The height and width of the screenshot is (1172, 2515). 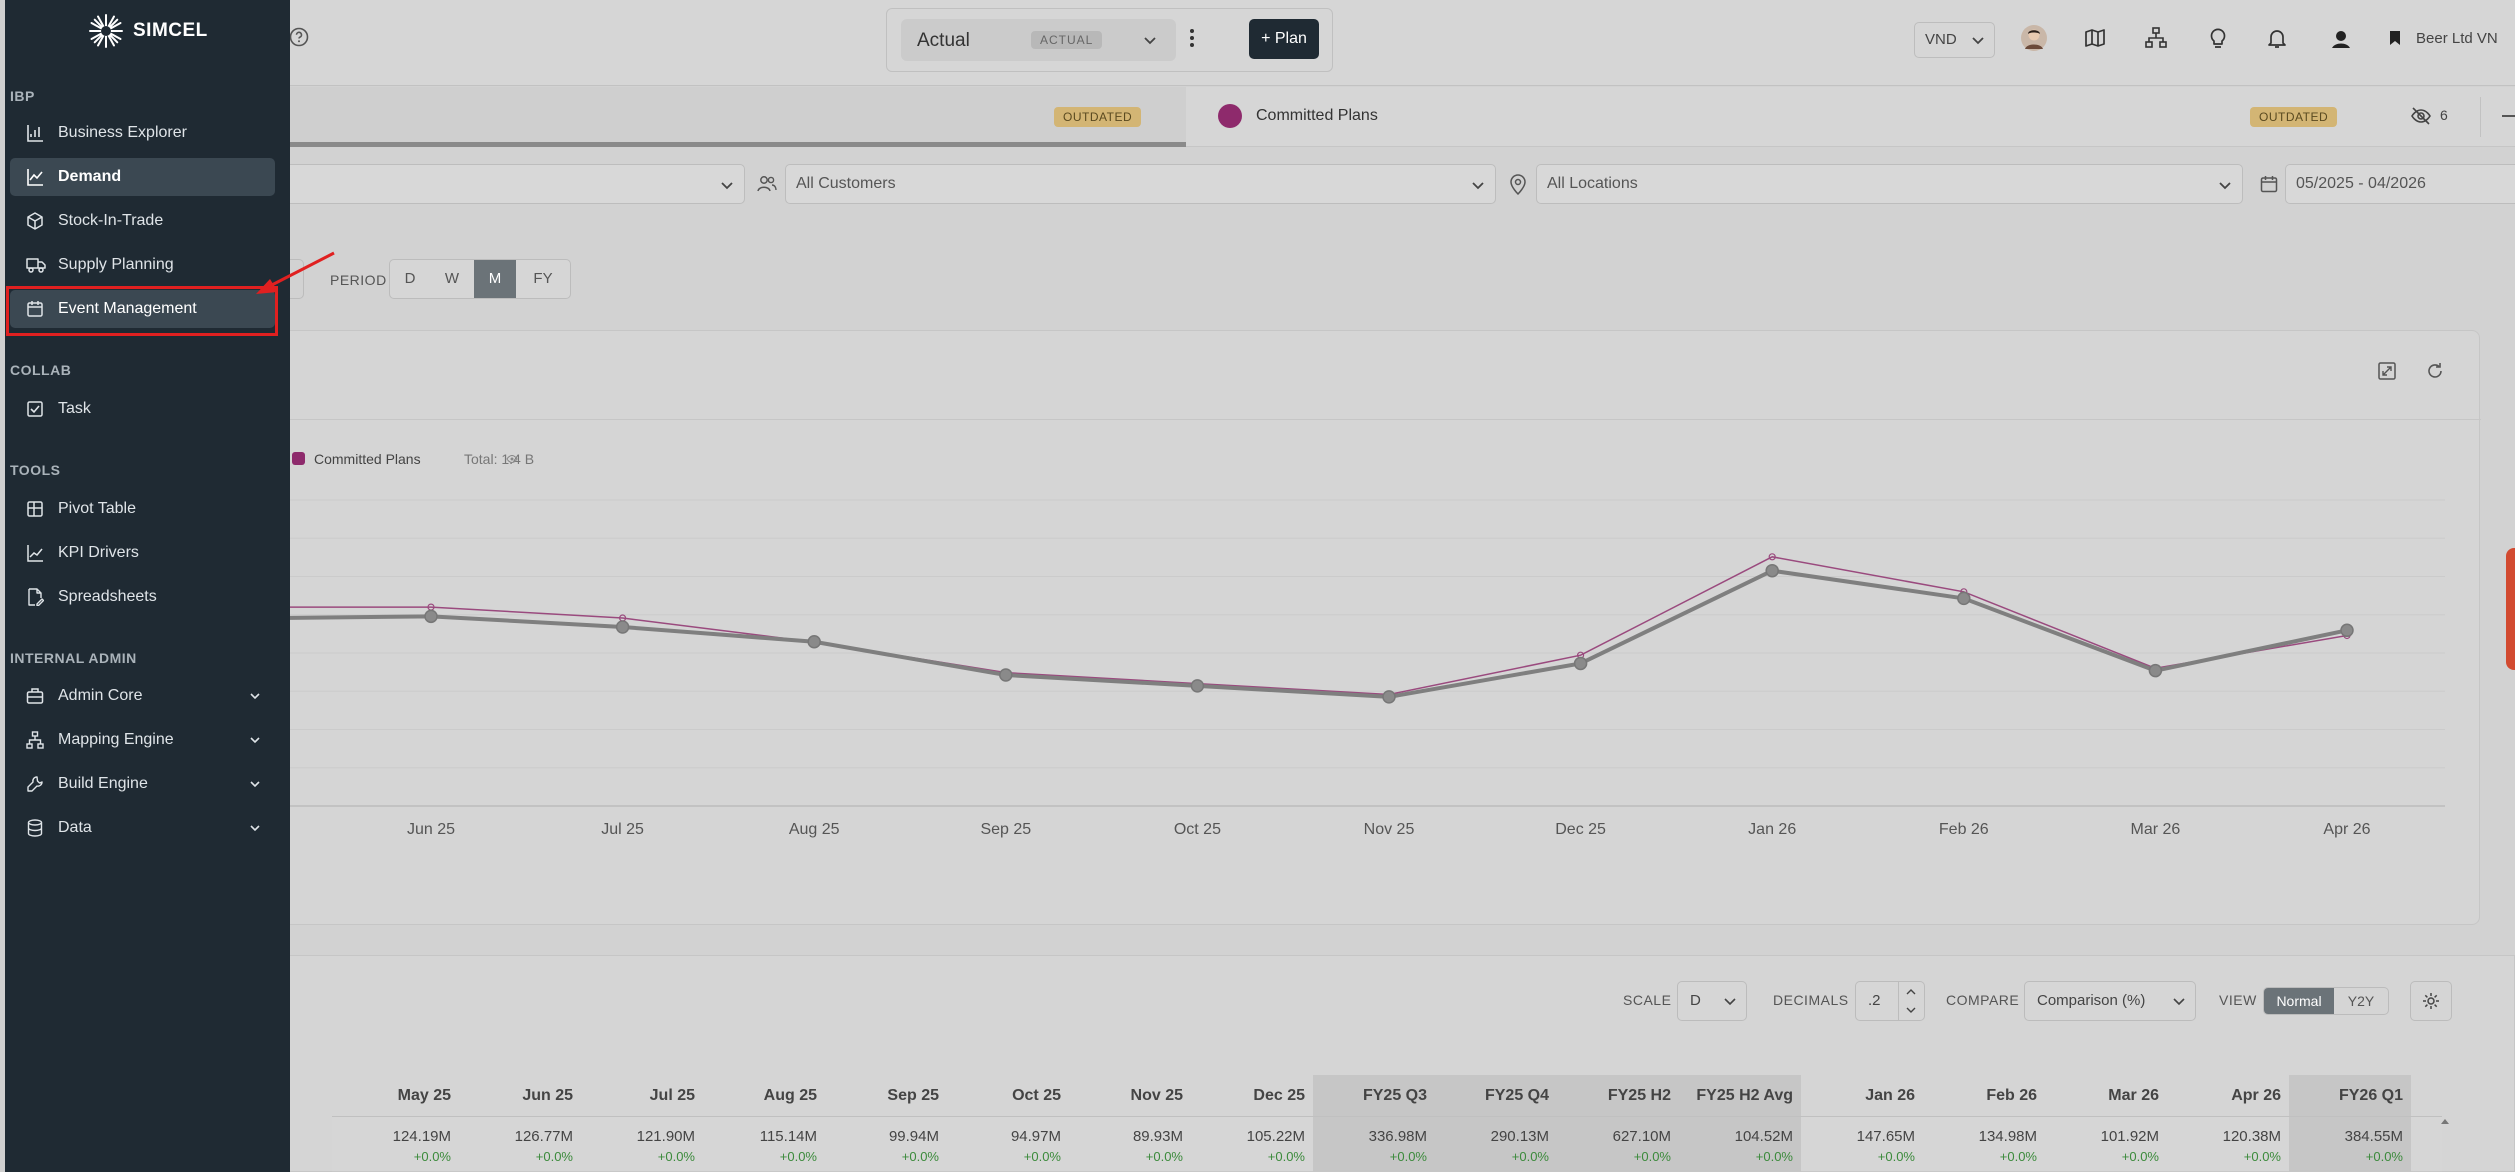 What do you see at coordinates (515, 184) in the screenshot?
I see `product-filter` at bounding box center [515, 184].